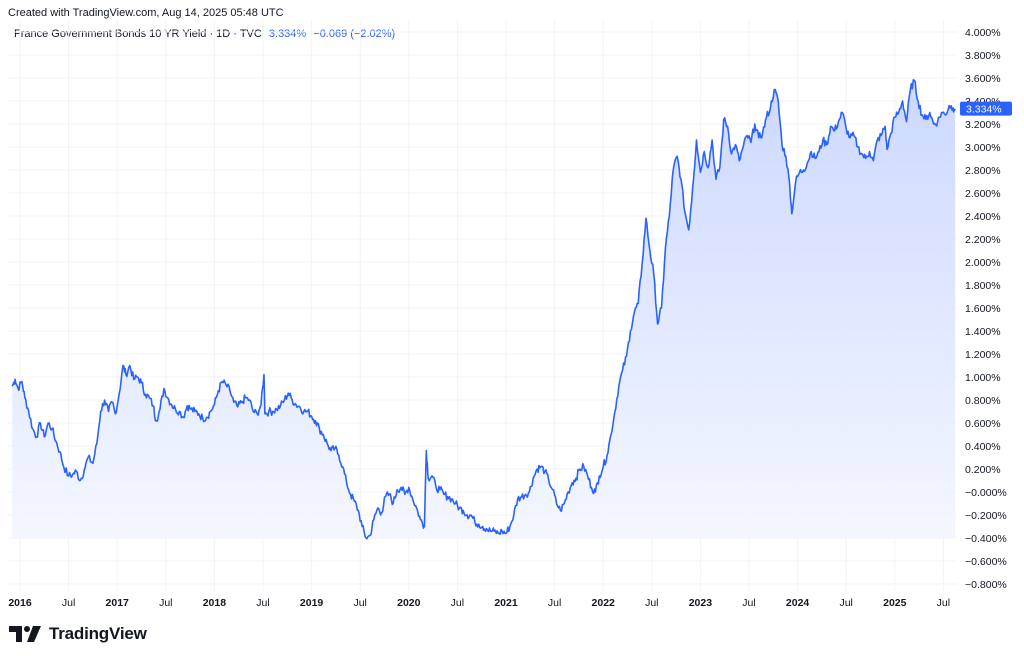 The width and height of the screenshot is (1024, 658). What do you see at coordinates (895, 603) in the screenshot?
I see `x-tick-label: 2025` at bounding box center [895, 603].